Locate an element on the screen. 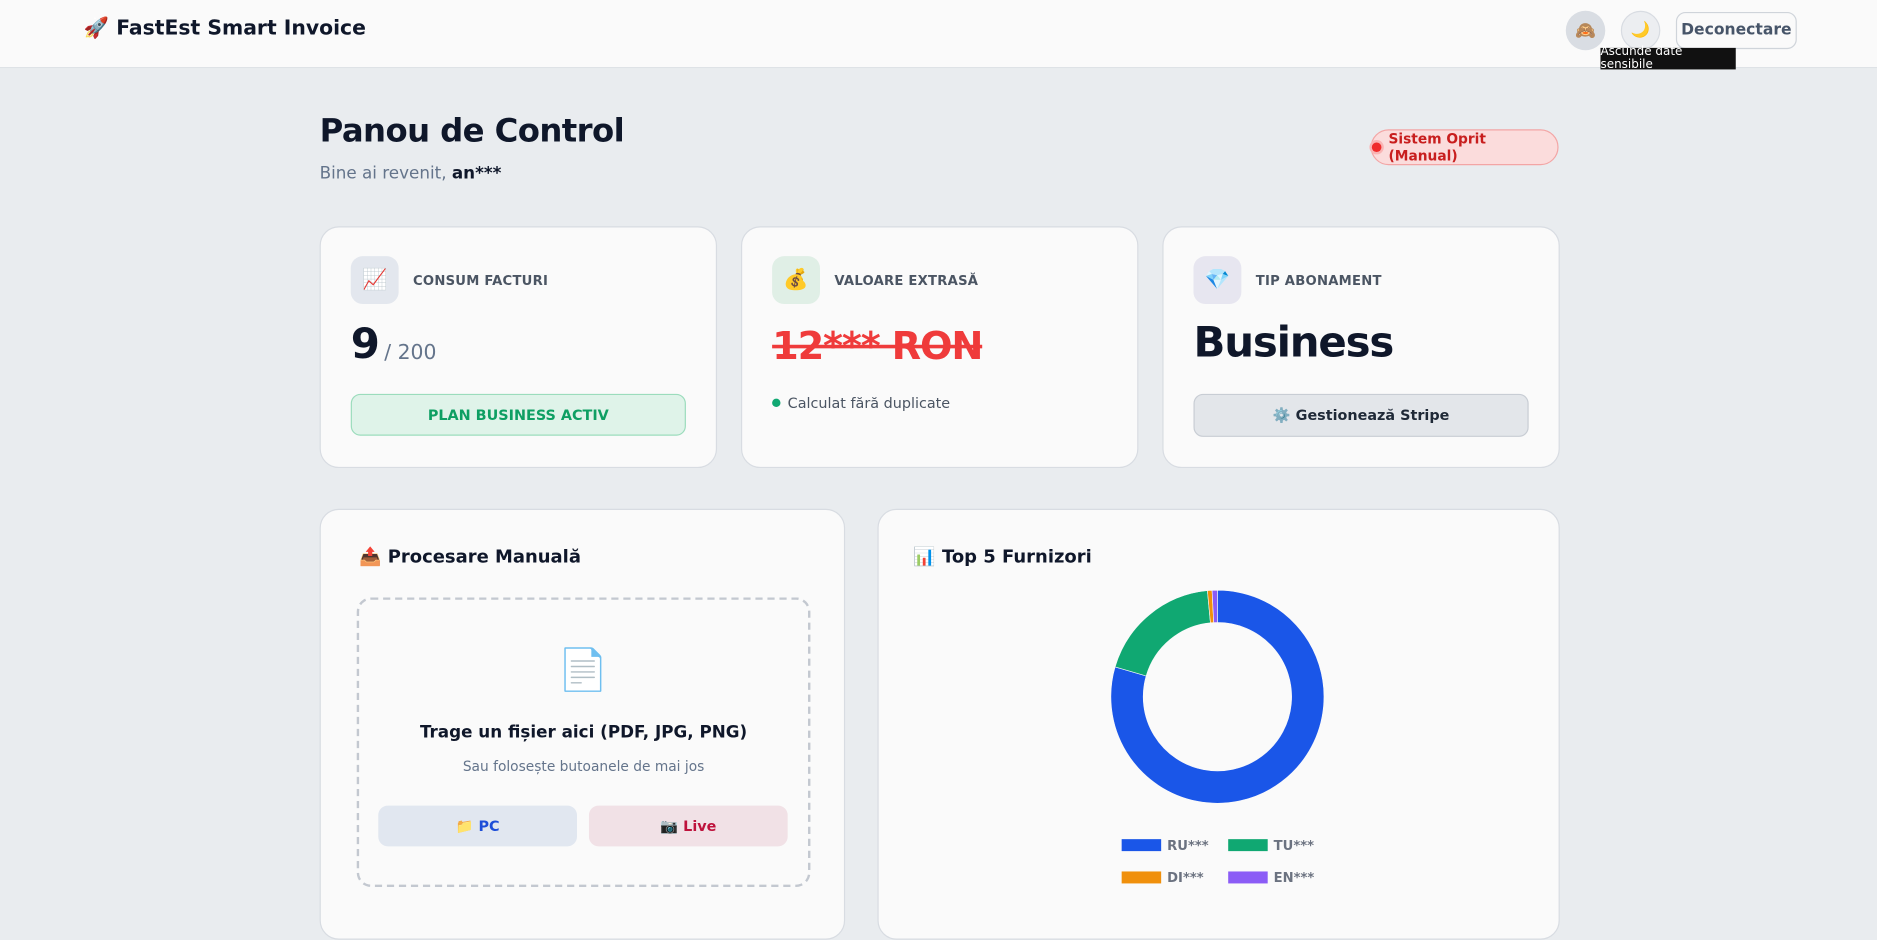 Image resolution: width=1877 pixels, height=940 pixels. section-title: 📤 Procesare Manuală is located at coordinates (470, 556).